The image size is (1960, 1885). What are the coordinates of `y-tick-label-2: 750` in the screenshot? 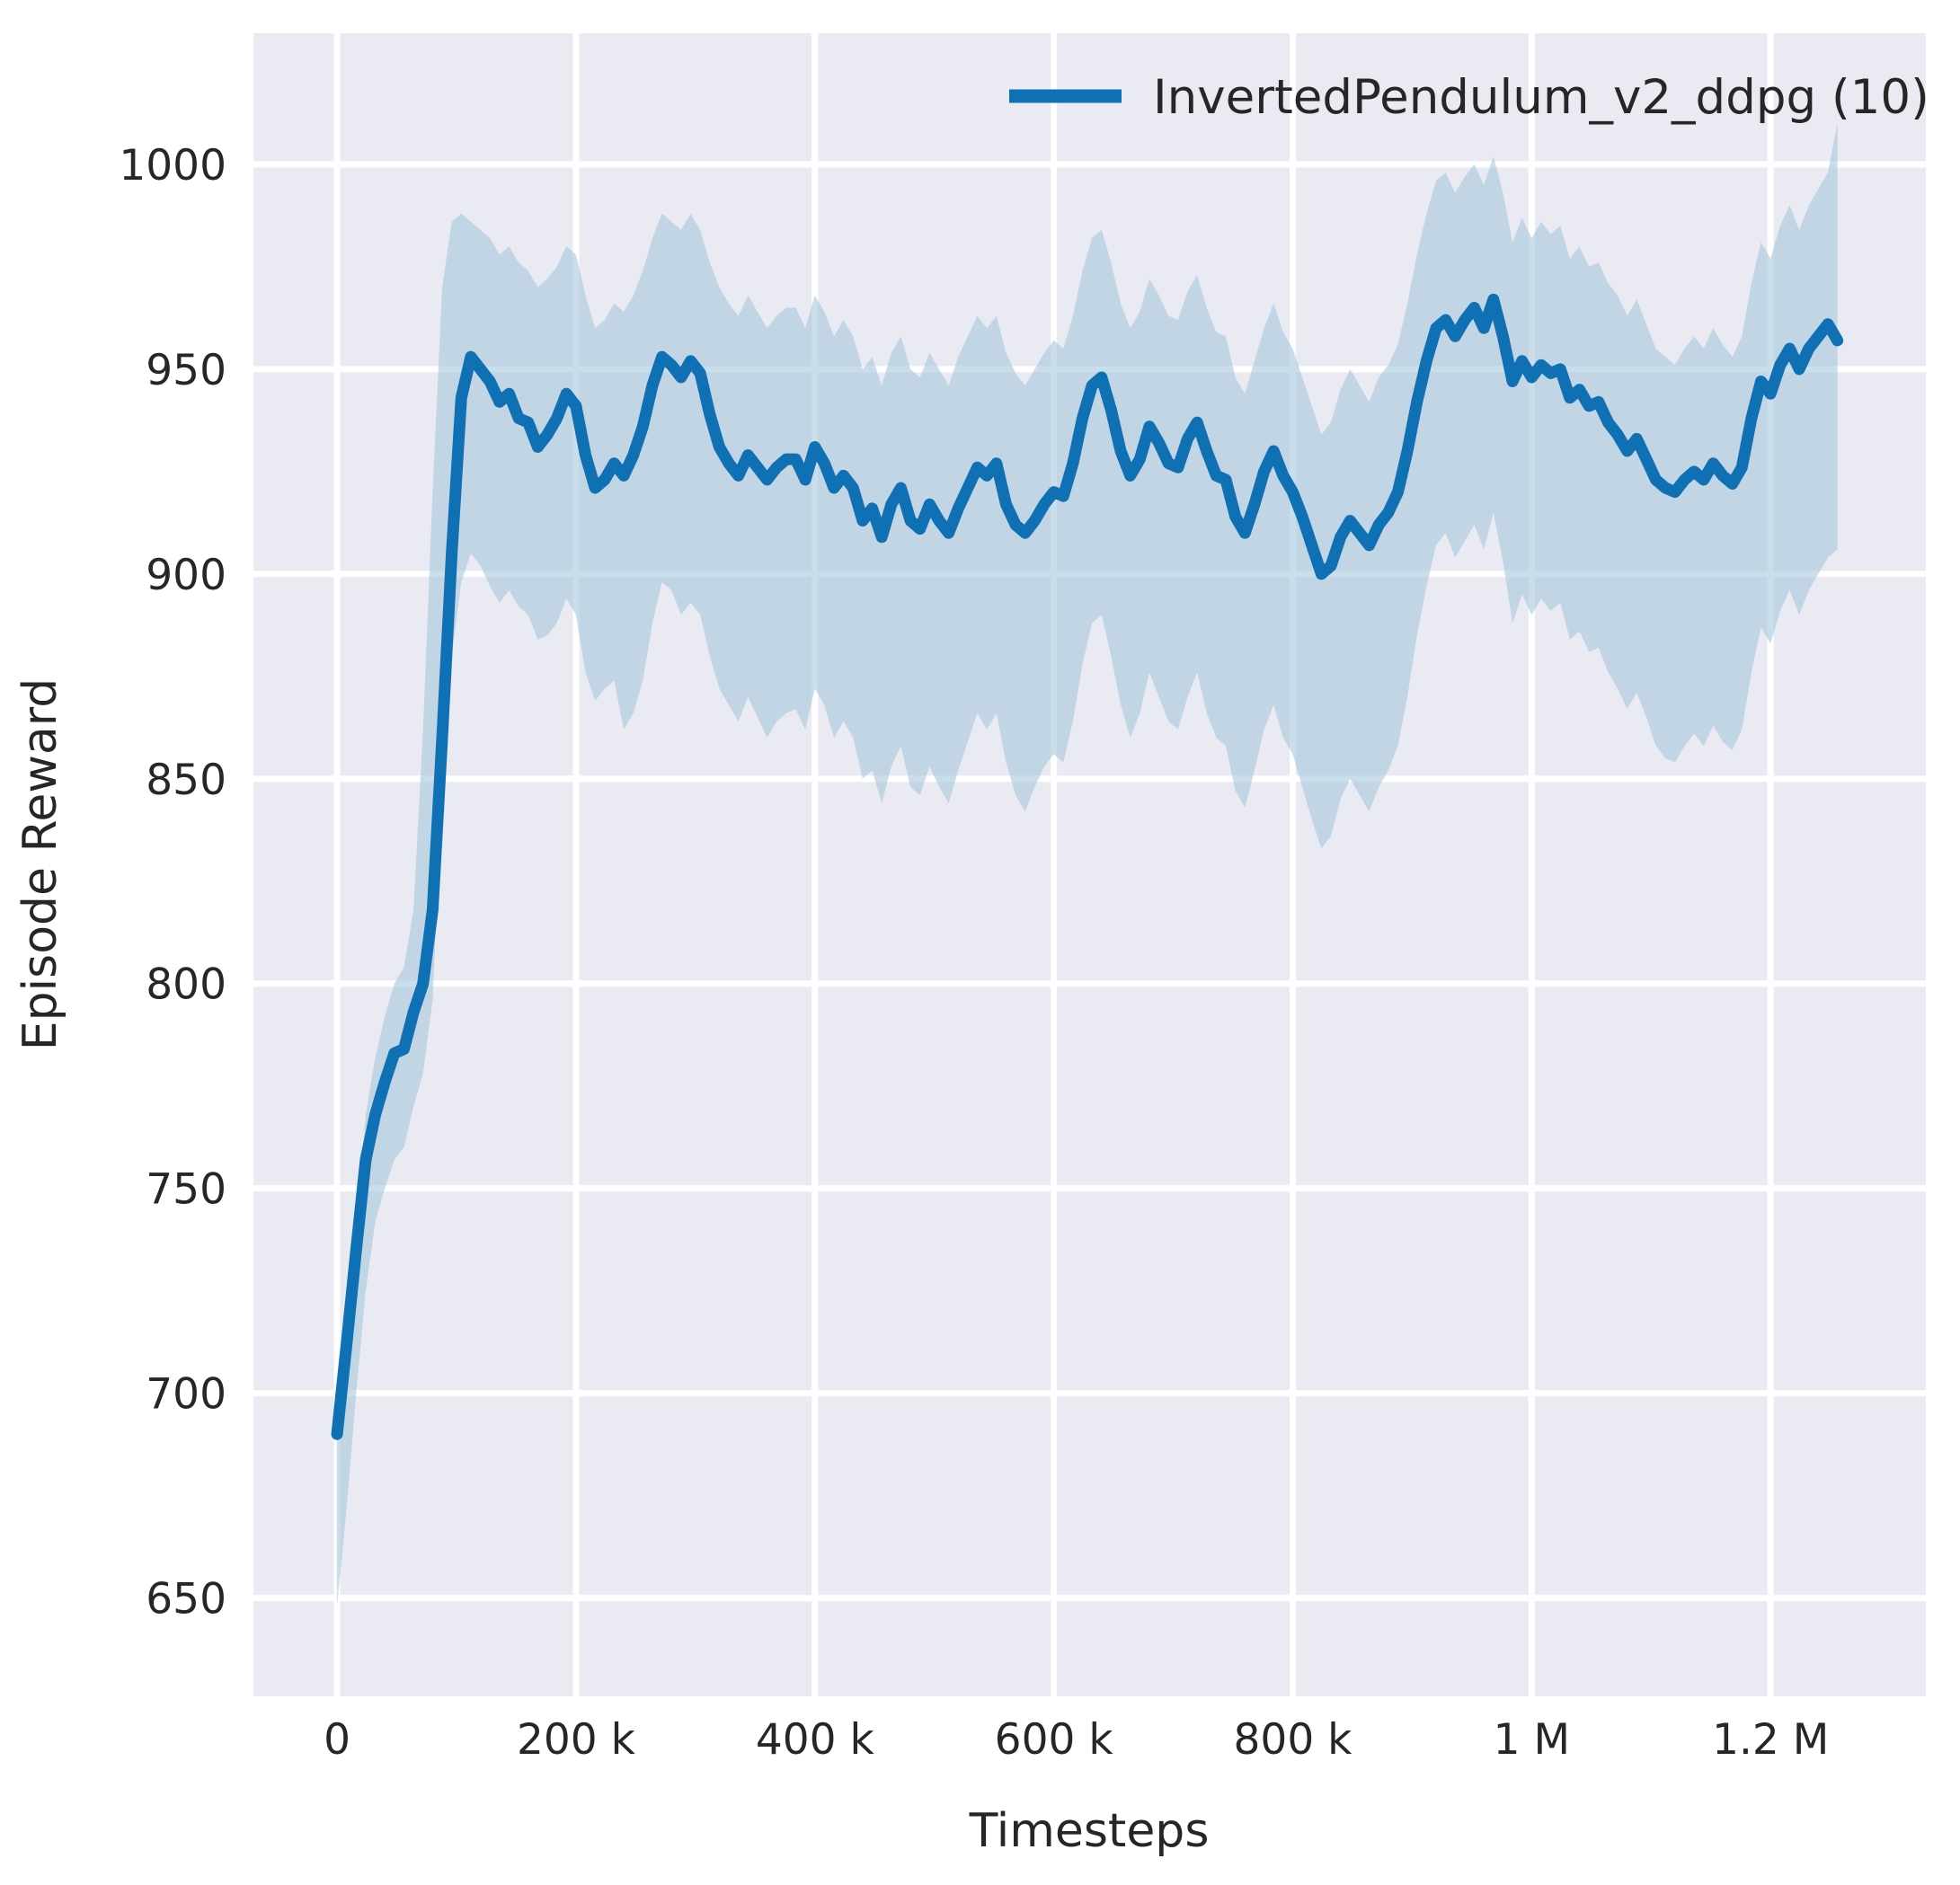 It's located at (186, 1190).